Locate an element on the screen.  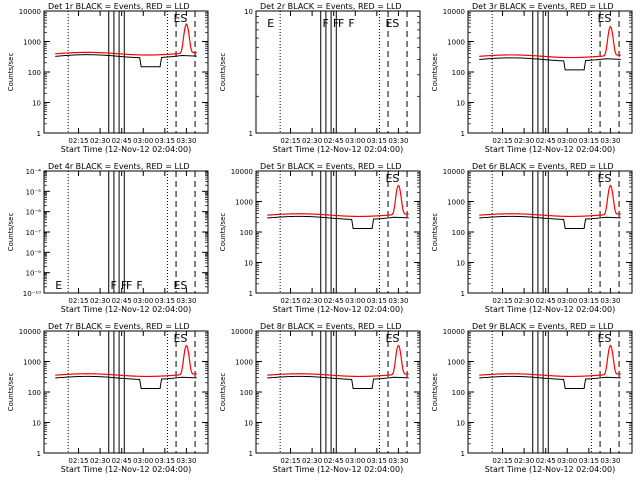
plot-frame is located at coordinates (338, 72).